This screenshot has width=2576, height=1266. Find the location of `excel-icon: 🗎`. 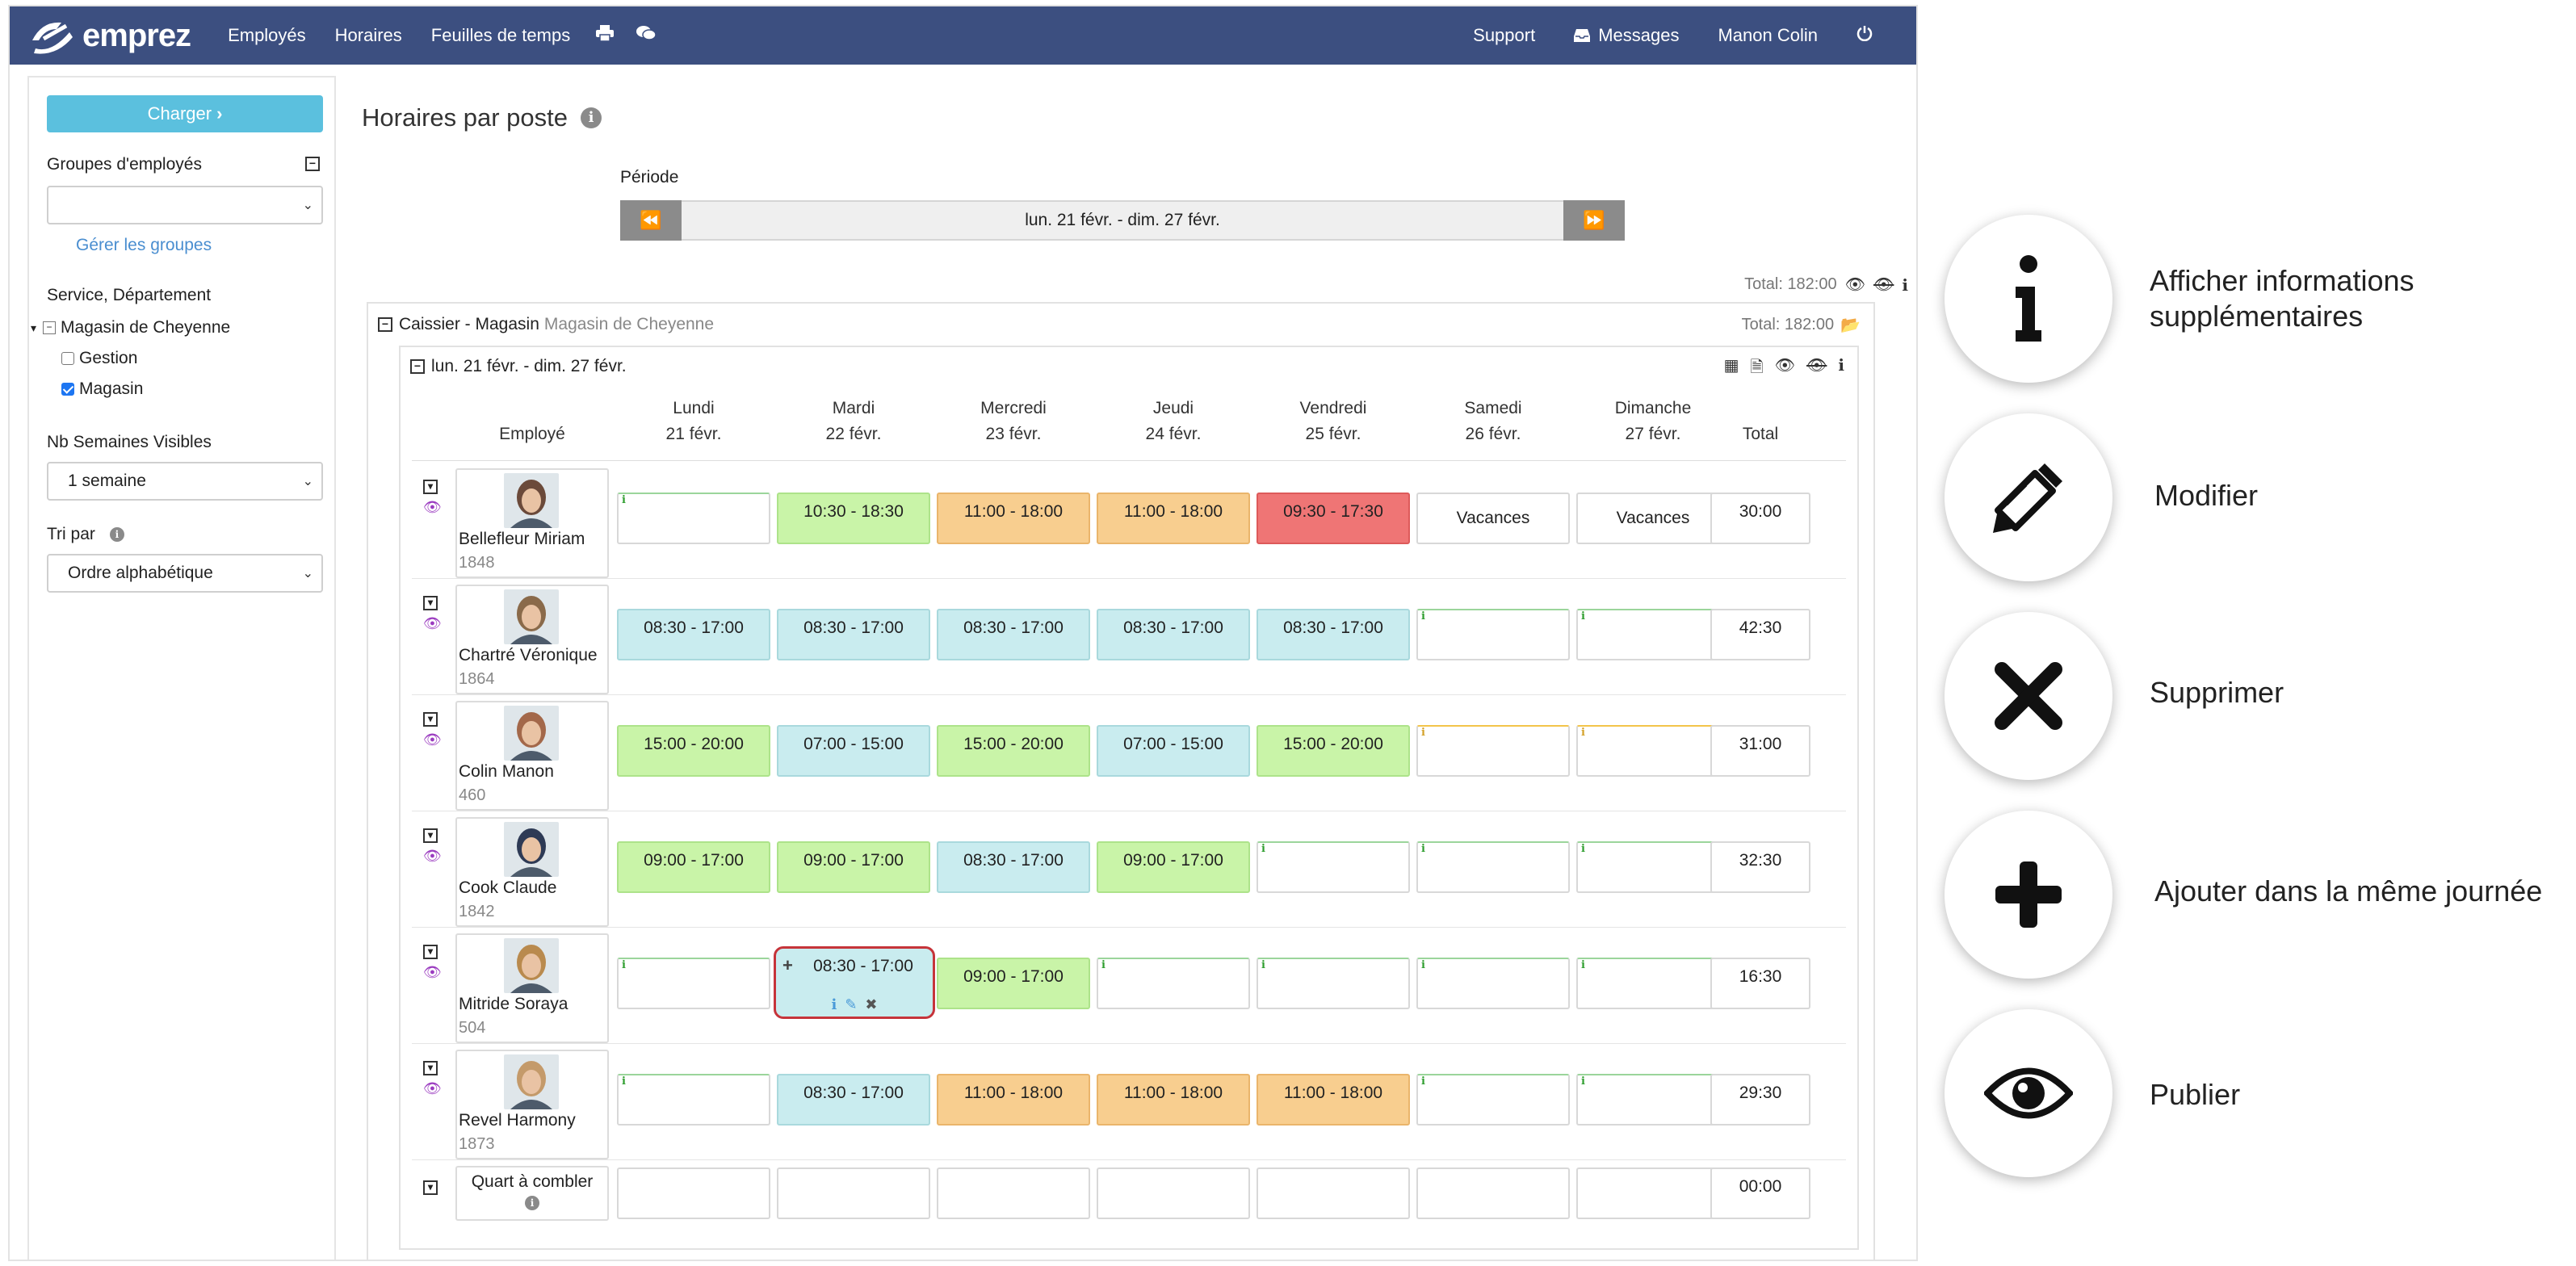

excel-icon: 🗎 is located at coordinates (1757, 367).